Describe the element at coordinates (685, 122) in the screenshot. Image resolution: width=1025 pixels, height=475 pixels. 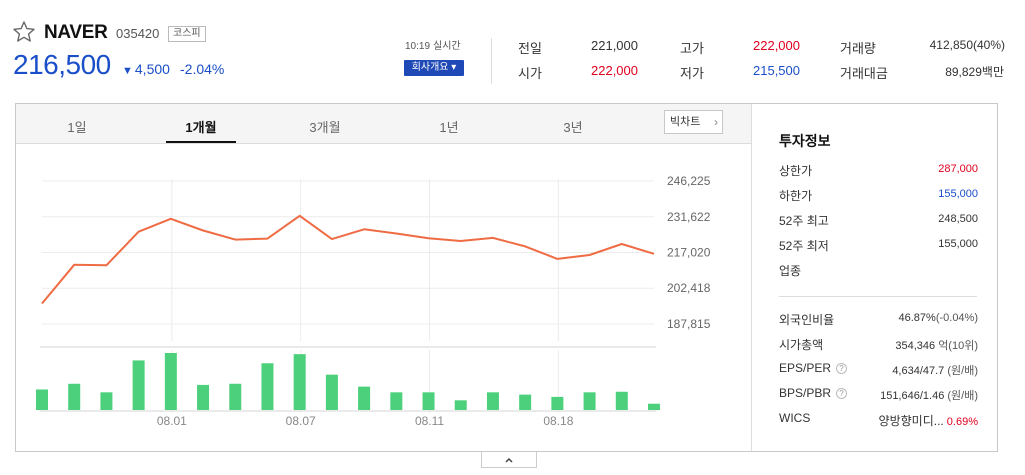
I see `big-chart-label: 빅차트` at that location.